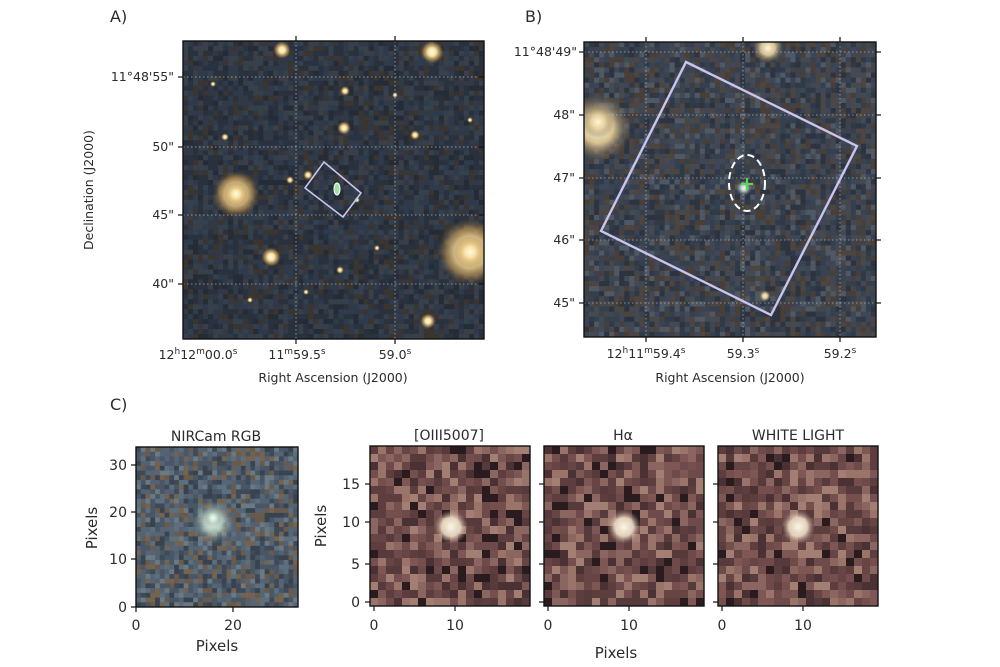 Image resolution: width=1000 pixels, height=667 pixels. I want to click on panel-c-ifu-white-light, so click(798, 526).